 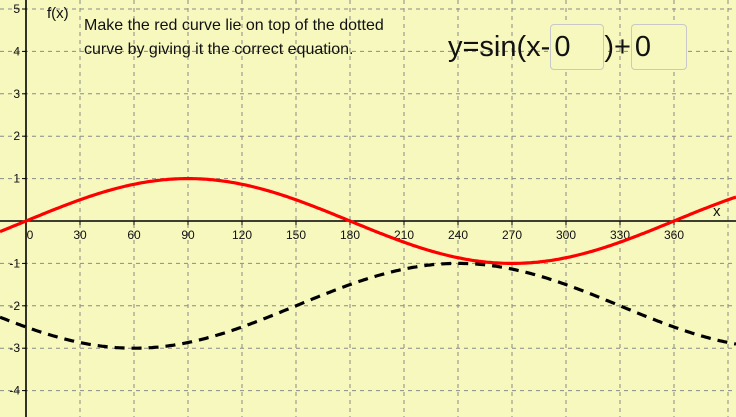 What do you see at coordinates (350, 235) in the screenshot?
I see `x-tick-label: 180` at bounding box center [350, 235].